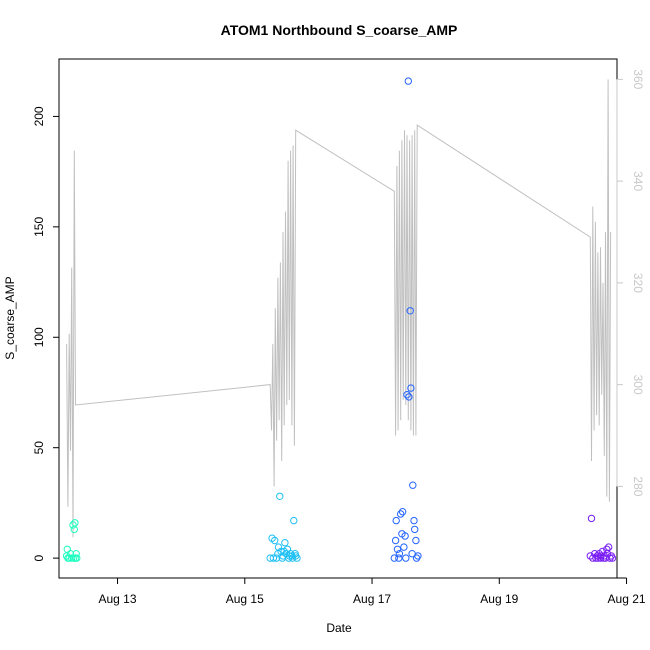  What do you see at coordinates (39, 227) in the screenshot?
I see `y-tick-label: 150` at bounding box center [39, 227].